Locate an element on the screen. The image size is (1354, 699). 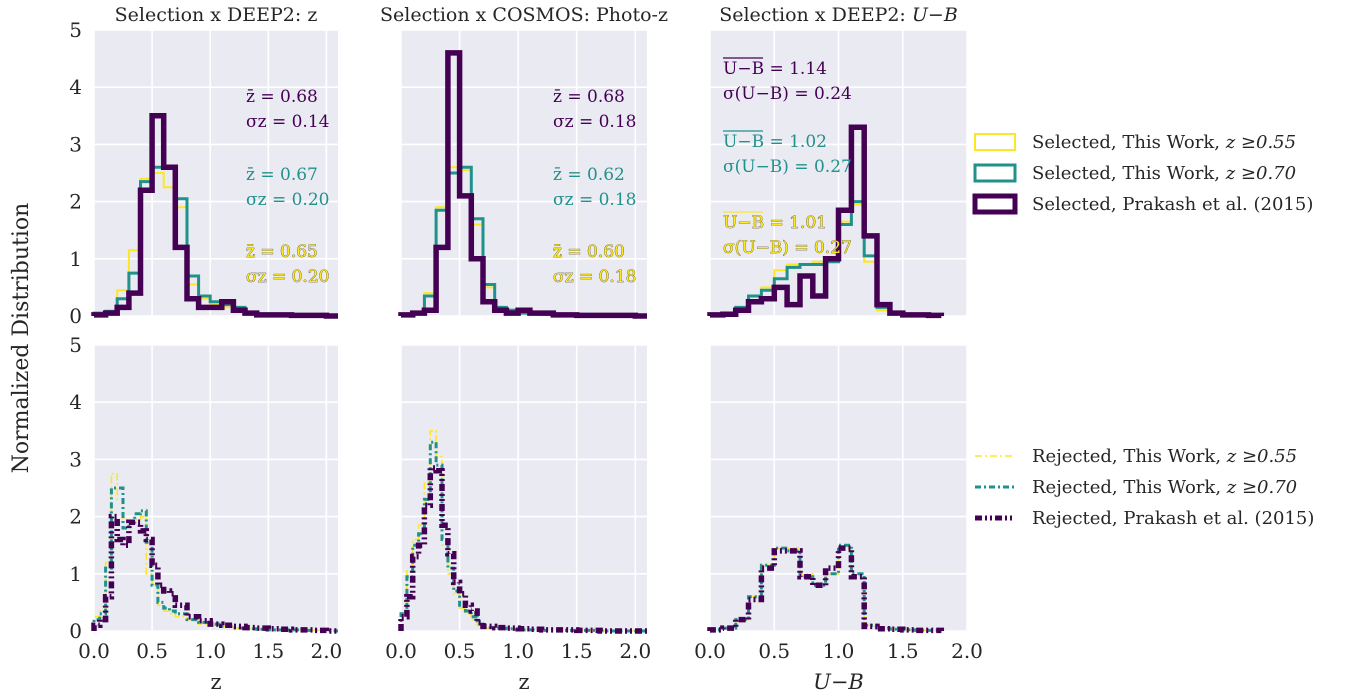
figure-ylabel: Normalized Distribution is located at coordinates (21, 338).